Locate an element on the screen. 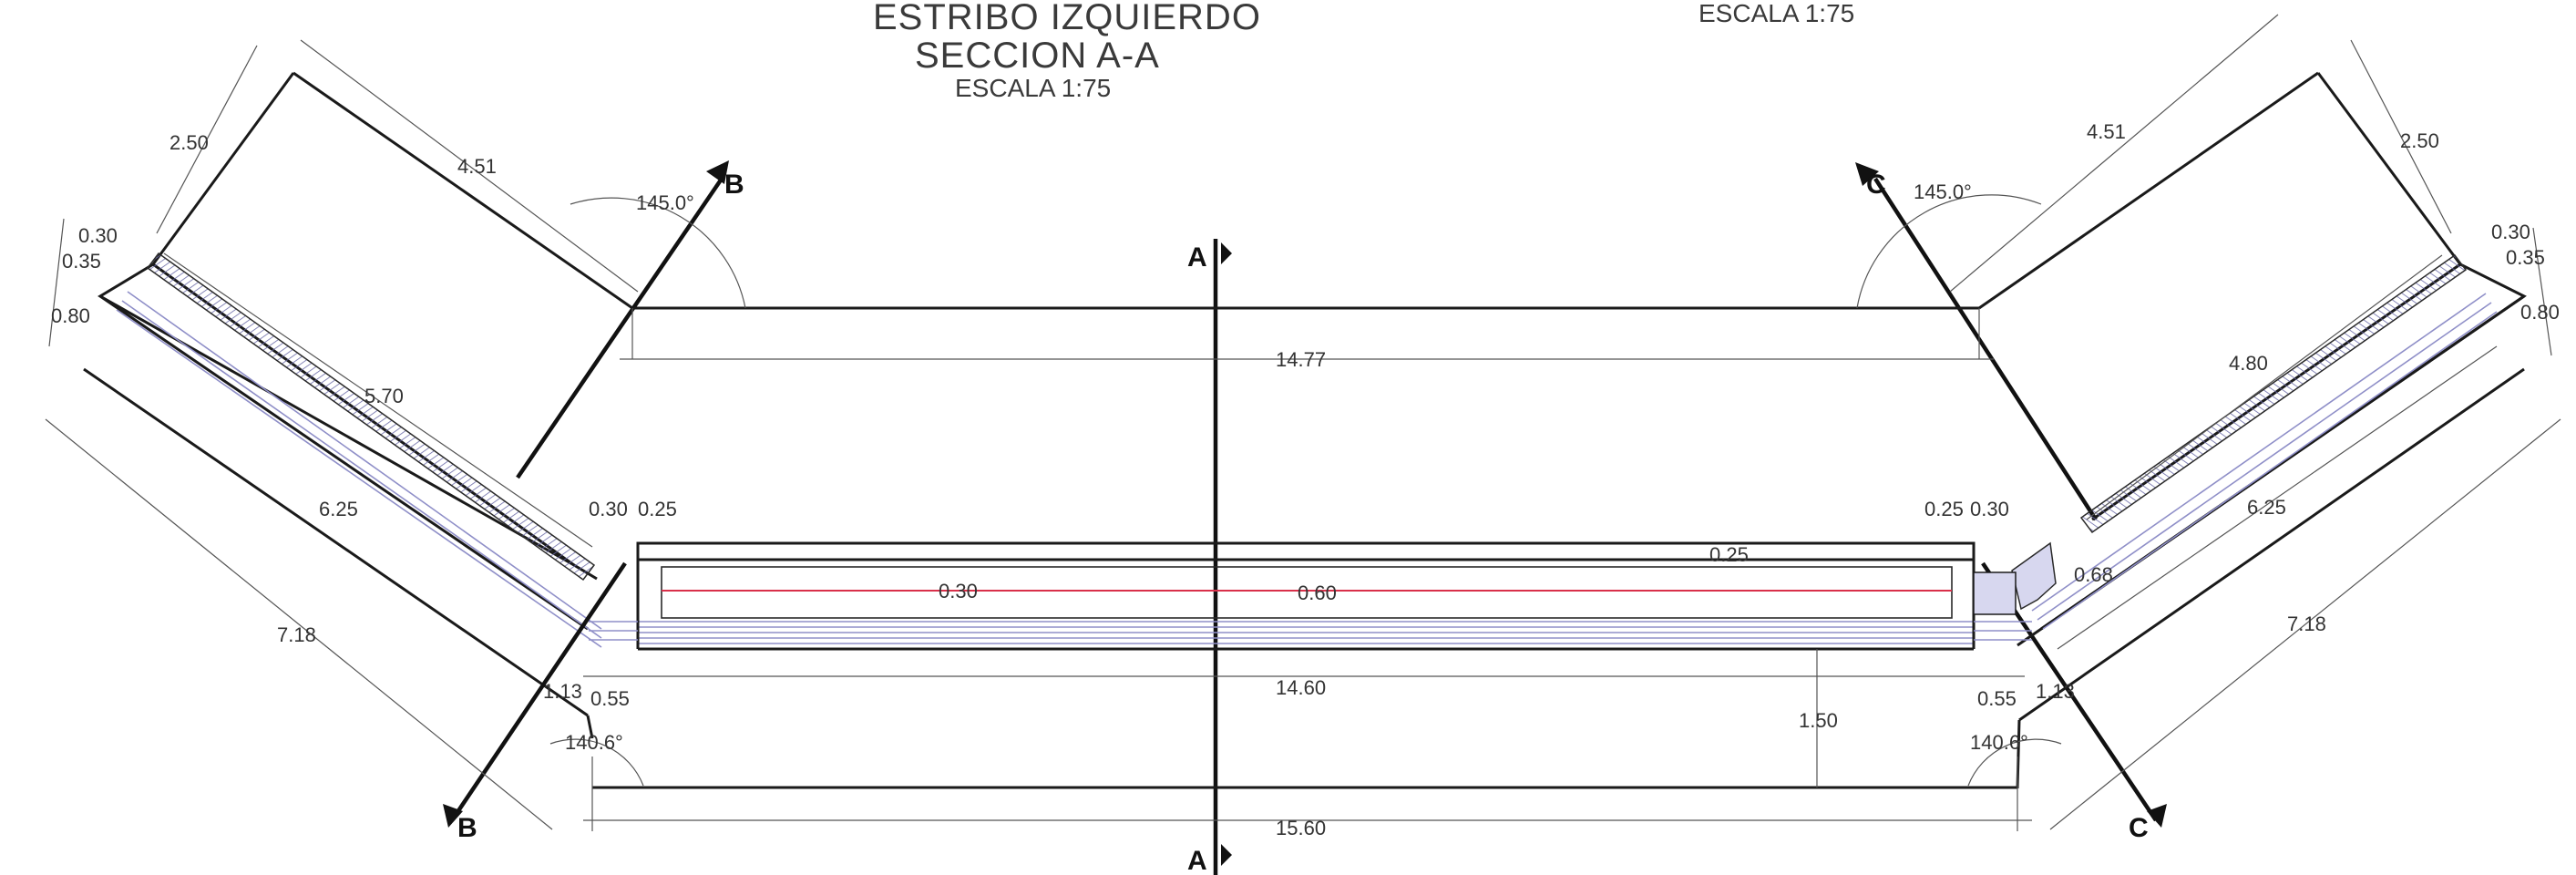 The image size is (2576, 875). dim-right-0-55: 0.55 is located at coordinates (1997, 699).